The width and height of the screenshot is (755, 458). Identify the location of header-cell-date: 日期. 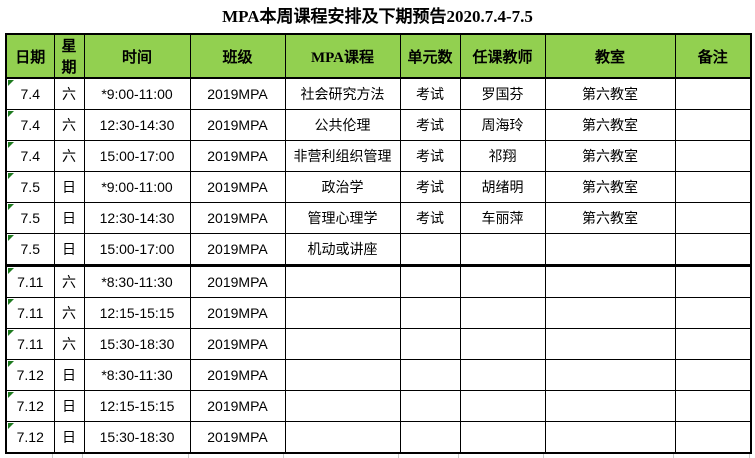
(30, 56).